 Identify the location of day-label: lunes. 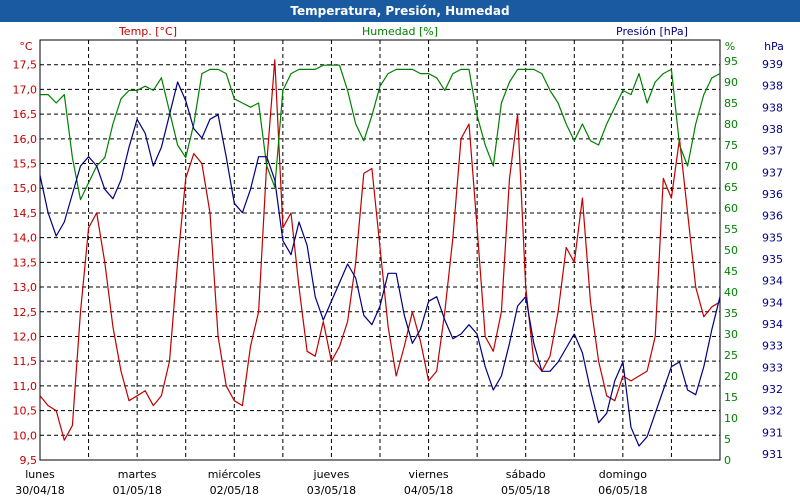
(40, 474).